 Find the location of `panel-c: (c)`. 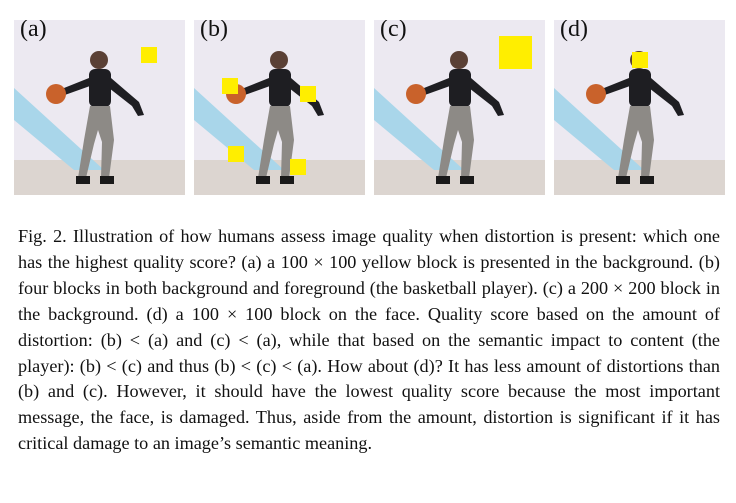

panel-c: (c) is located at coordinates (459, 107).